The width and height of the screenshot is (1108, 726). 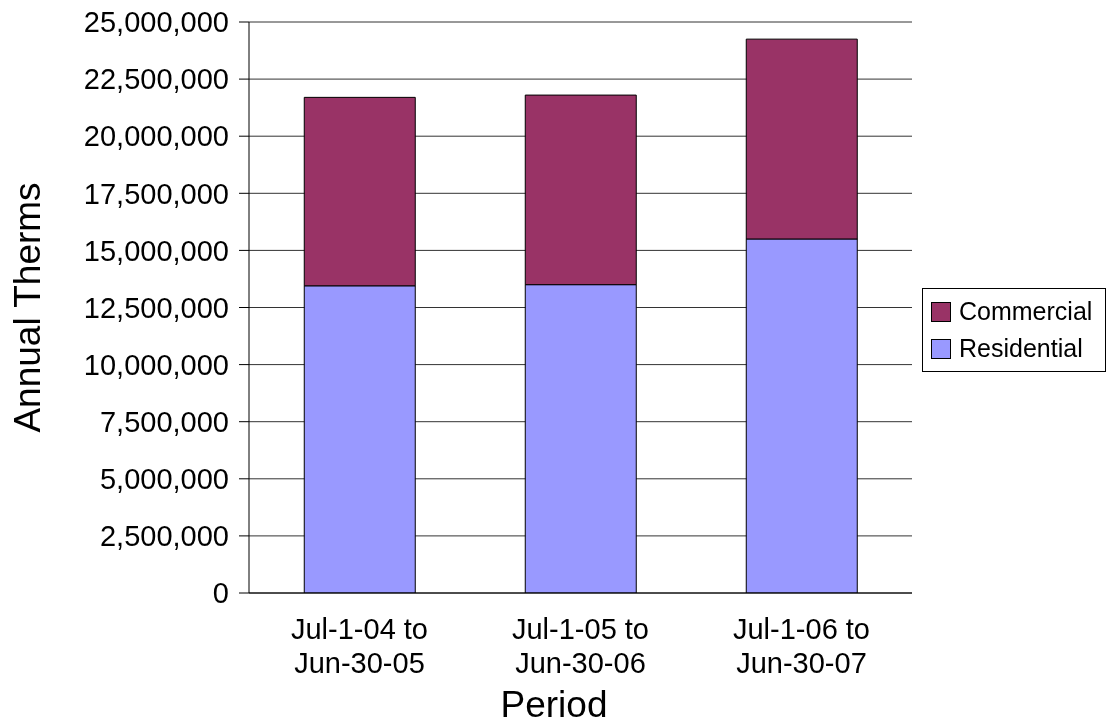 I want to click on y-tick-label: 2,500,000, so click(x=164, y=536).